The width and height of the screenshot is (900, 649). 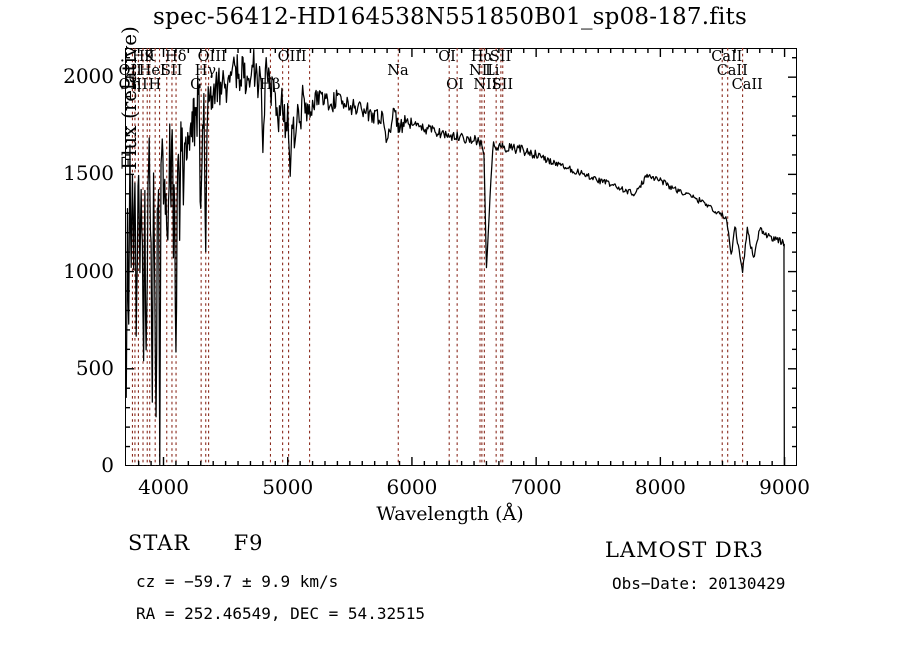 I want to click on line-label-H9-0: H9, so click(x=143, y=57).